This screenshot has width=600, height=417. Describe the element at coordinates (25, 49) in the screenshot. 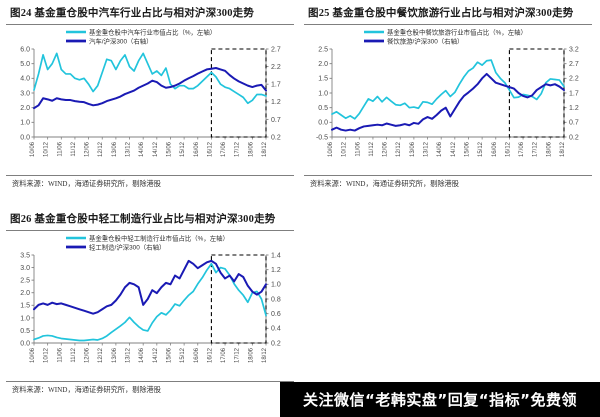

I see `svg-text: 6.0` at that location.